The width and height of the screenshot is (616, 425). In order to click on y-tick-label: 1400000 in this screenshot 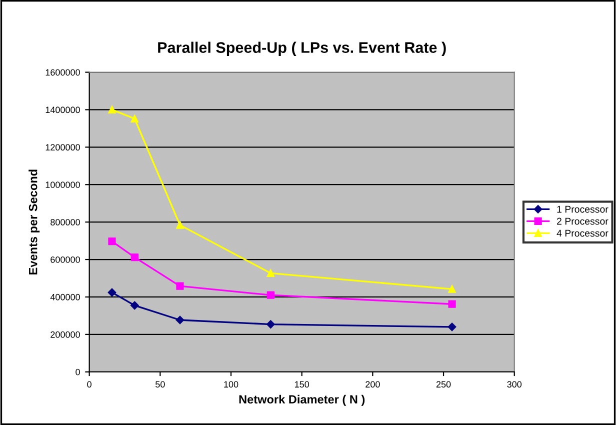, I will do `click(63, 110)`.